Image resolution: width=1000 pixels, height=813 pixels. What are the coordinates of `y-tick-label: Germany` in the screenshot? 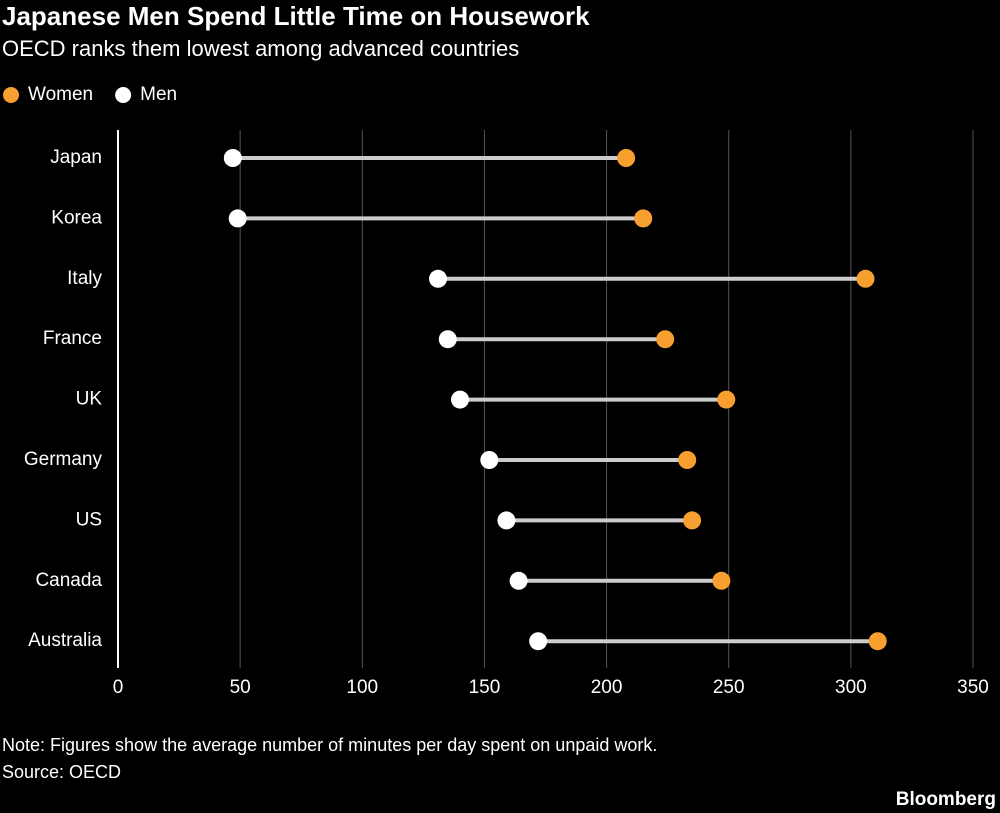 It's located at (63, 459).